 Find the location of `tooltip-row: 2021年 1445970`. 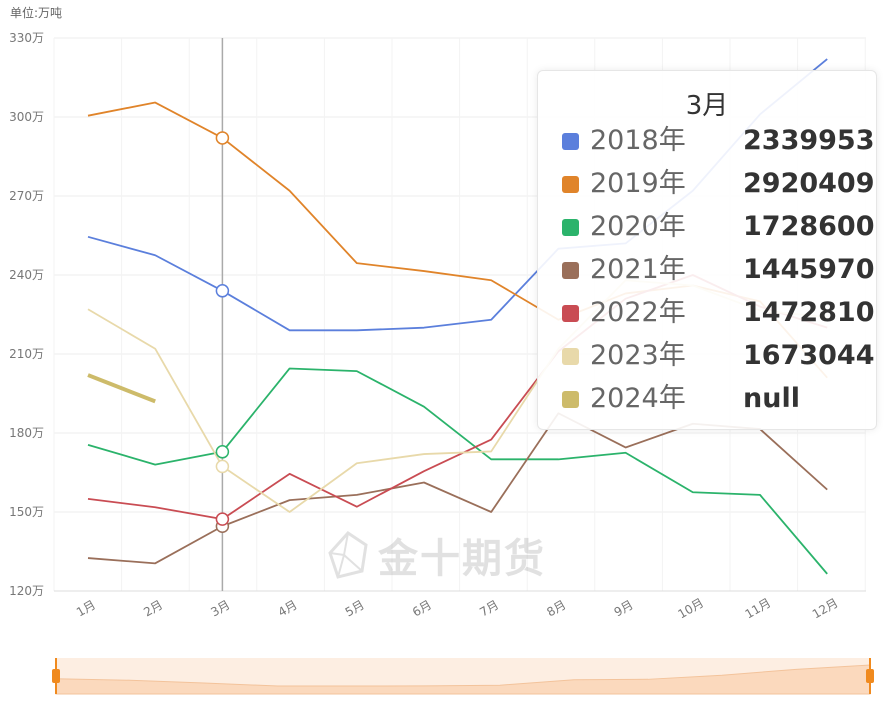

tooltip-row: 2021年 1445970 is located at coordinates (707, 271).